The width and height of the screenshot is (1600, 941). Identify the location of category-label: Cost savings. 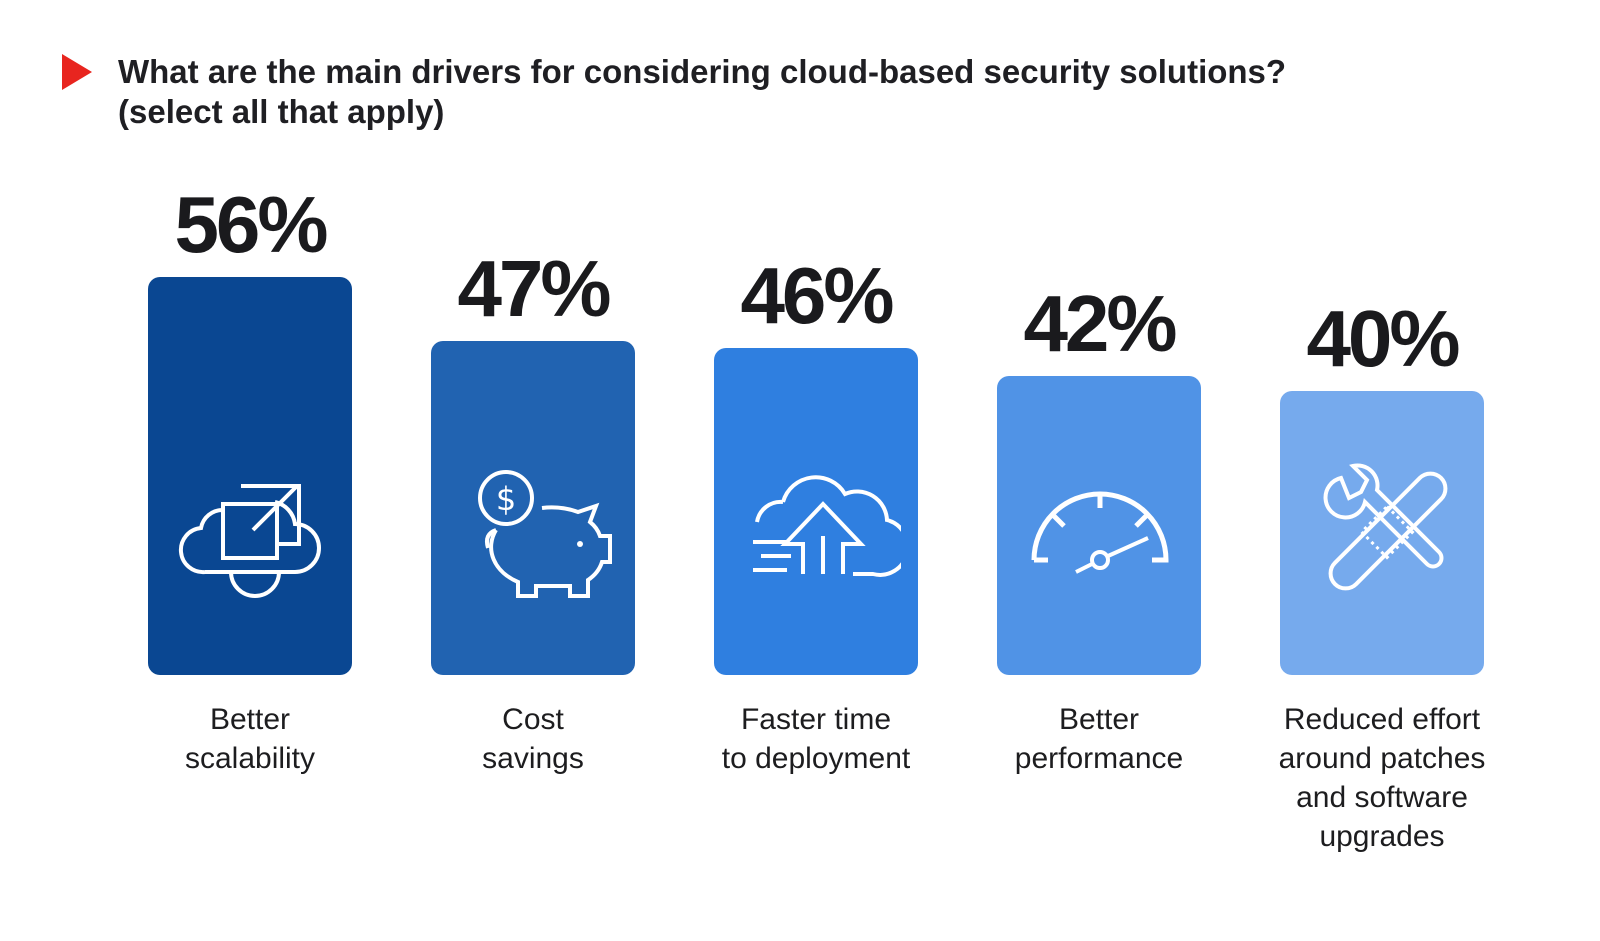
(533, 739).